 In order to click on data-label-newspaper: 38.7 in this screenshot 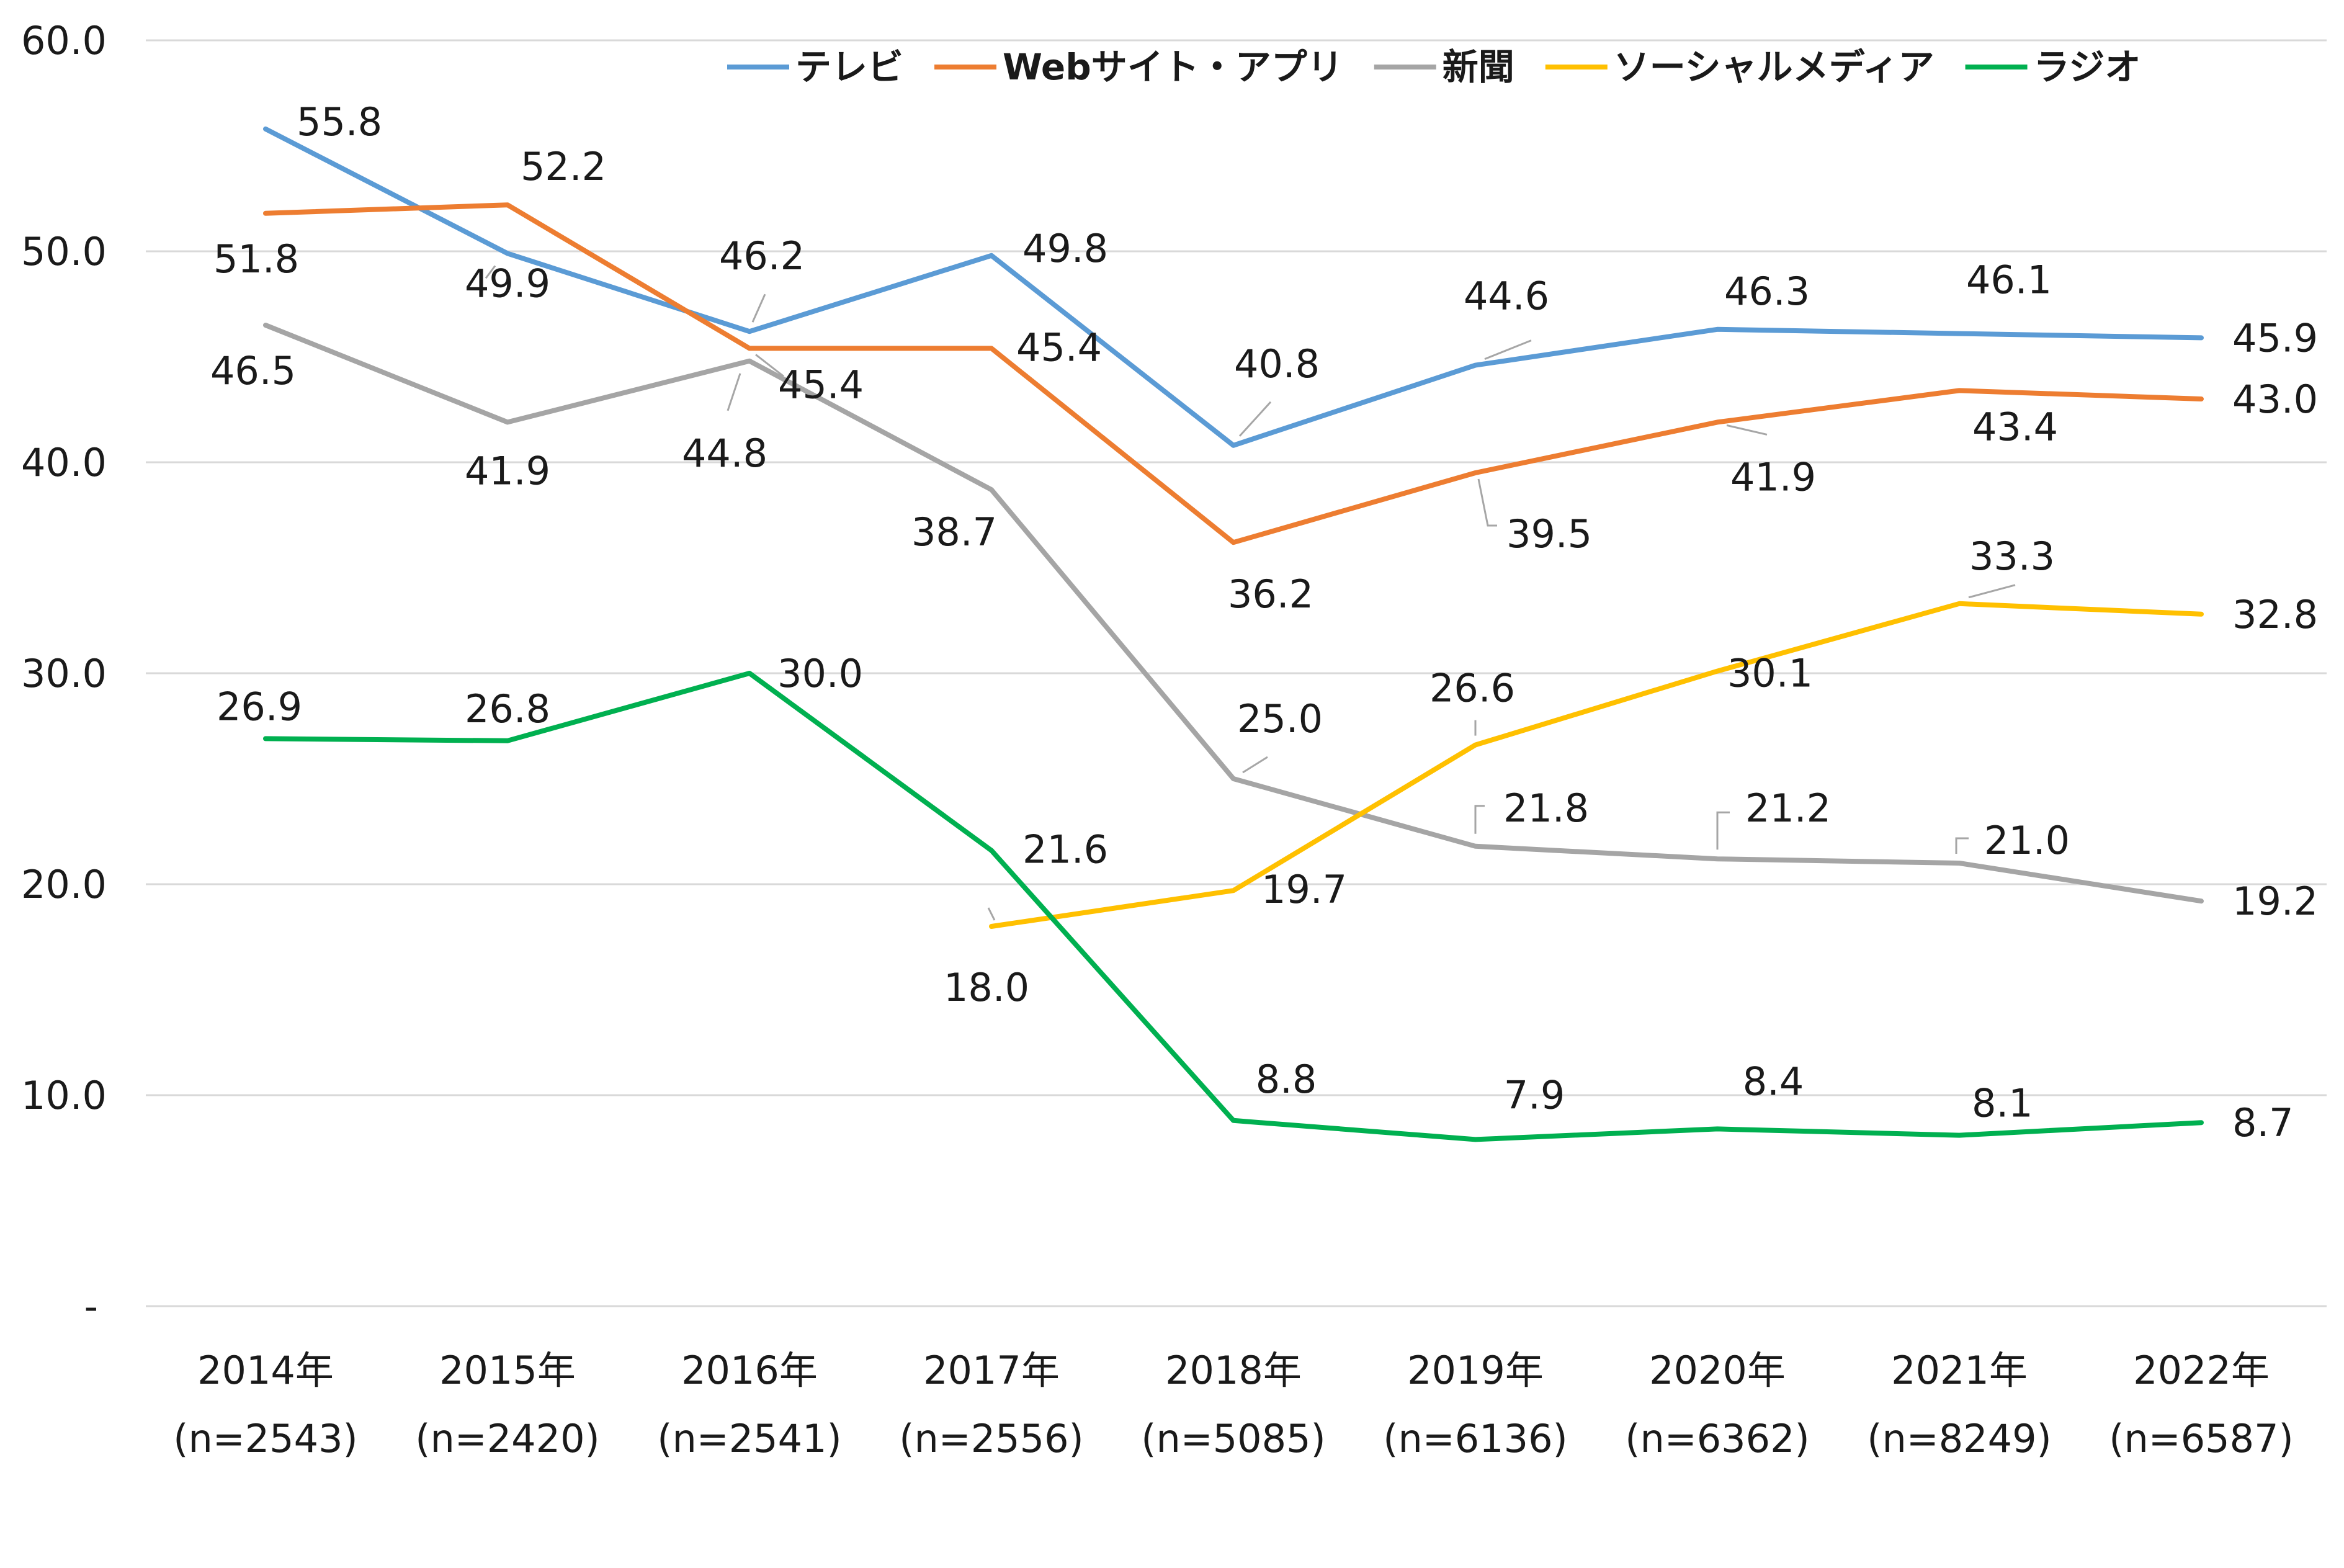, I will do `click(954, 532)`.